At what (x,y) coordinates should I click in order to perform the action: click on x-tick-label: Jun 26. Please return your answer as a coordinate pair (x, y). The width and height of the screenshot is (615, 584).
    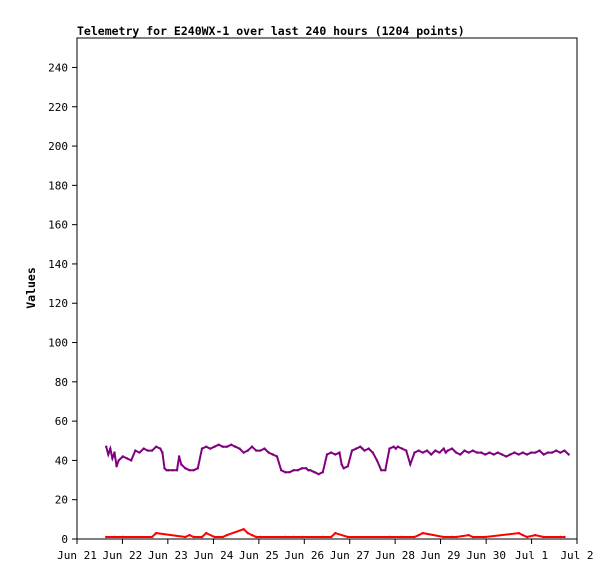
    Looking at the image, I should click on (304, 555).